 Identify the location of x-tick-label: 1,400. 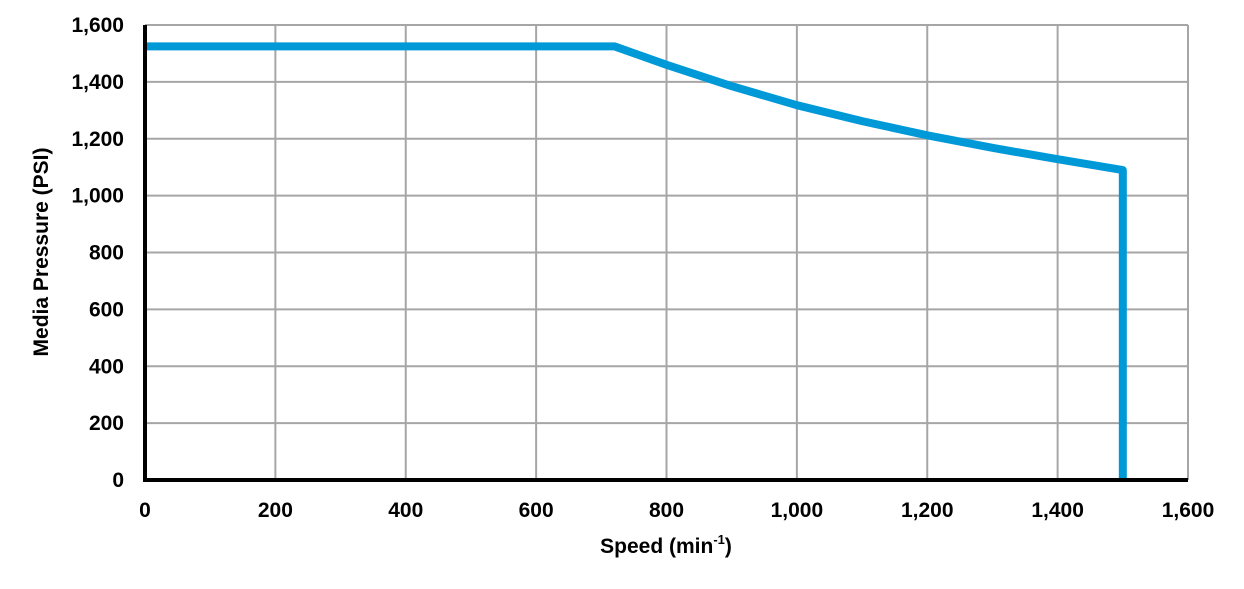
(1057, 510).